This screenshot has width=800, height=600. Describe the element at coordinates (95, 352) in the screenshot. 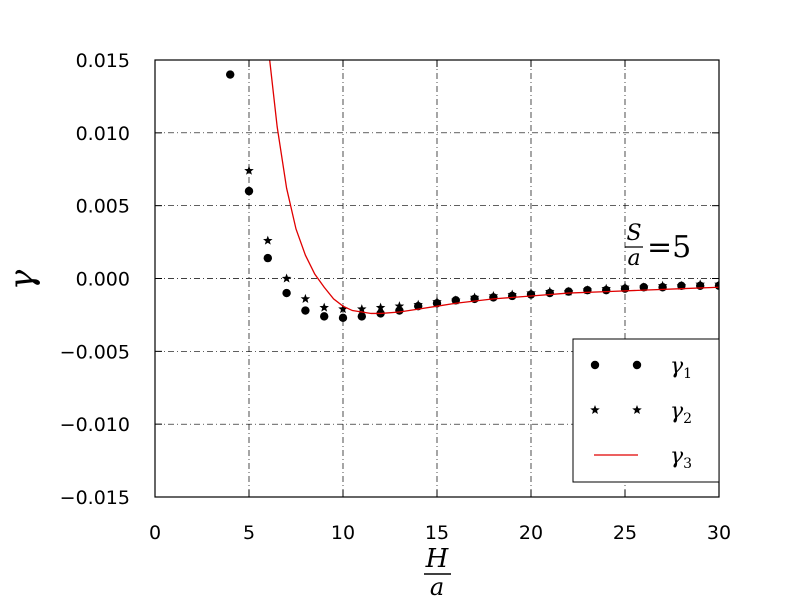

I see `y-tick-label: −0.005` at that location.